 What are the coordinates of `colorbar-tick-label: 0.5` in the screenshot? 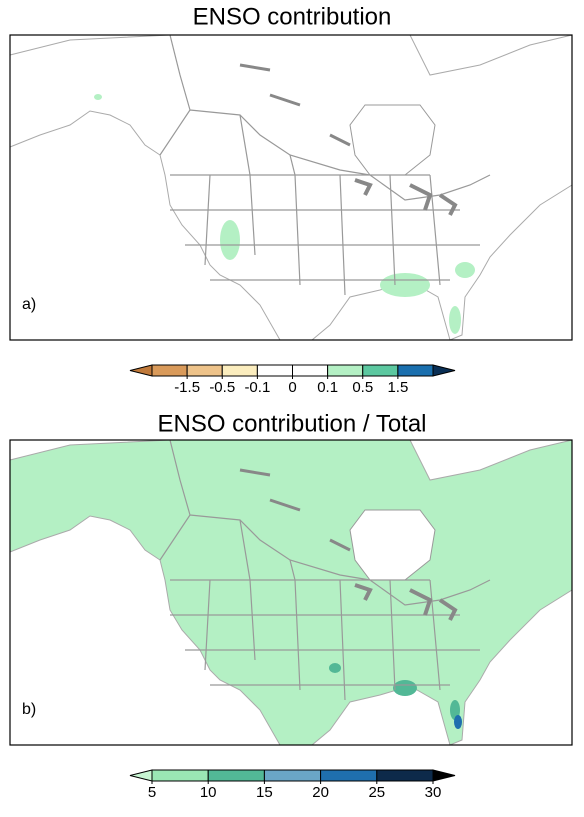 It's located at (362, 387).